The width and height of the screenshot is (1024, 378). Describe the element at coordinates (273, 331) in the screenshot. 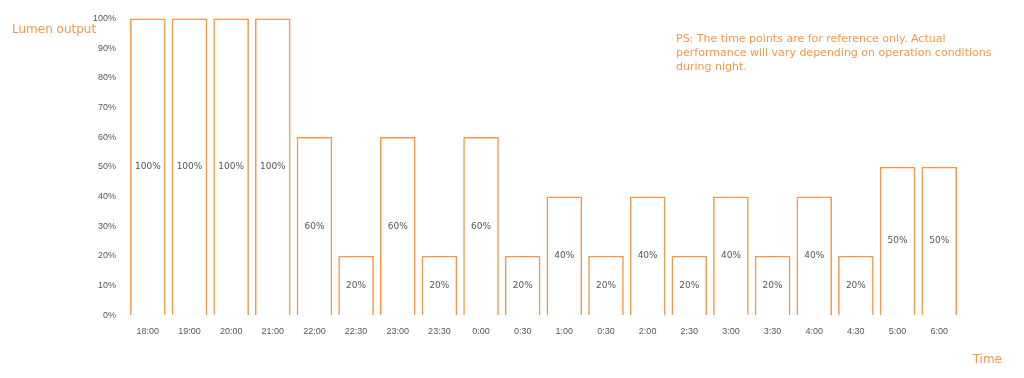

I see `x-tick-label: 21:00` at that location.